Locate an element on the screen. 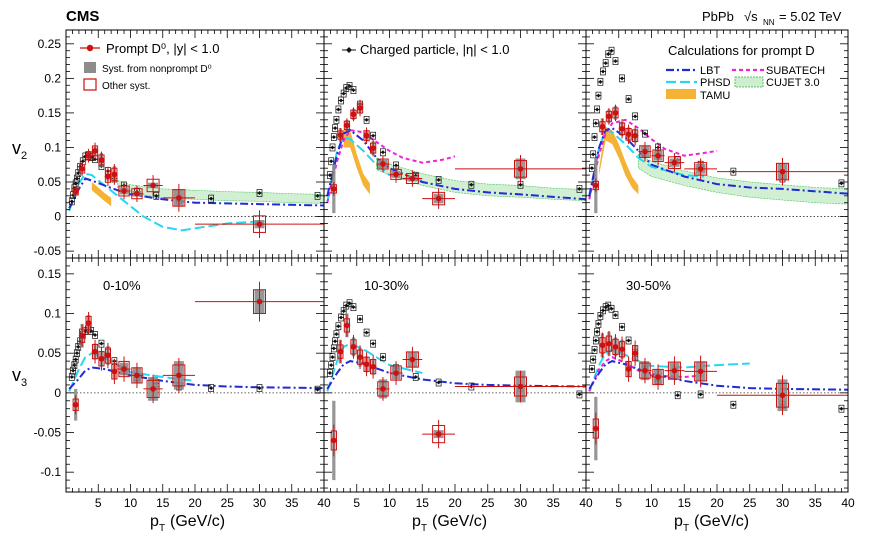 This screenshot has width=883, height=536. x-tick-label: 30 is located at coordinates (783, 503).